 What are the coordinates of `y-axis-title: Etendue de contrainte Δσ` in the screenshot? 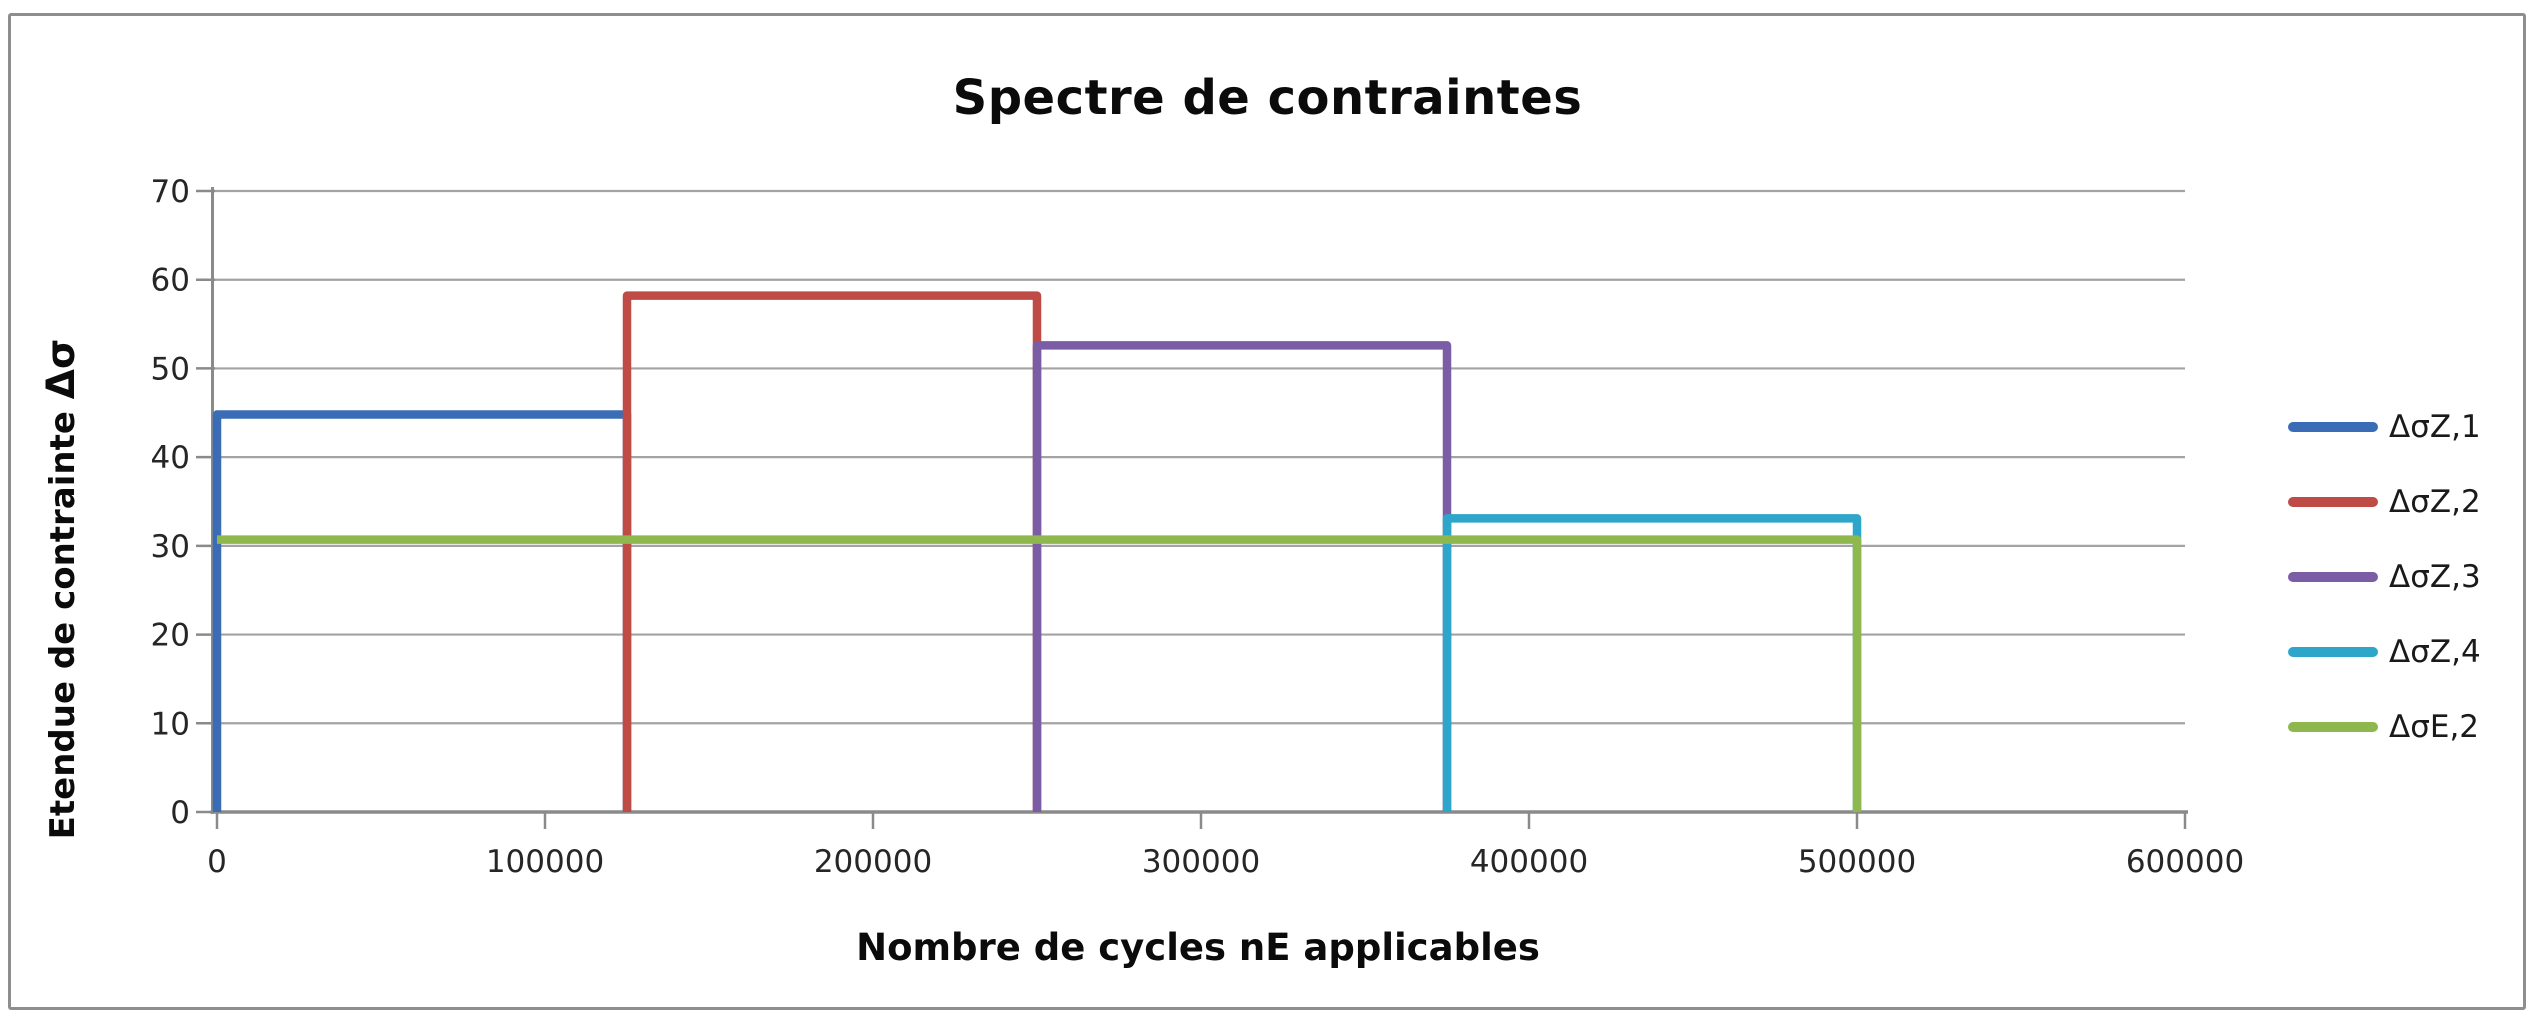 It's located at (62, 589).